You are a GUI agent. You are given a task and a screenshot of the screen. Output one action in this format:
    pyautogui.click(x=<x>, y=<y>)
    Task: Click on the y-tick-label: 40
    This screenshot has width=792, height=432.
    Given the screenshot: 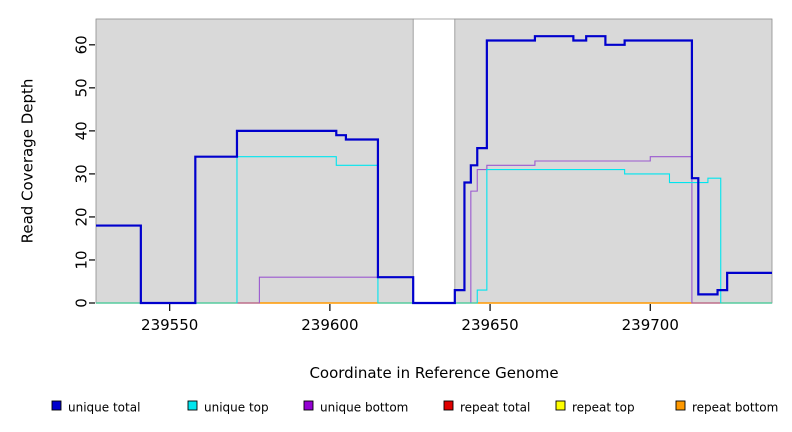 What is the action you would take?
    pyautogui.click(x=82, y=130)
    